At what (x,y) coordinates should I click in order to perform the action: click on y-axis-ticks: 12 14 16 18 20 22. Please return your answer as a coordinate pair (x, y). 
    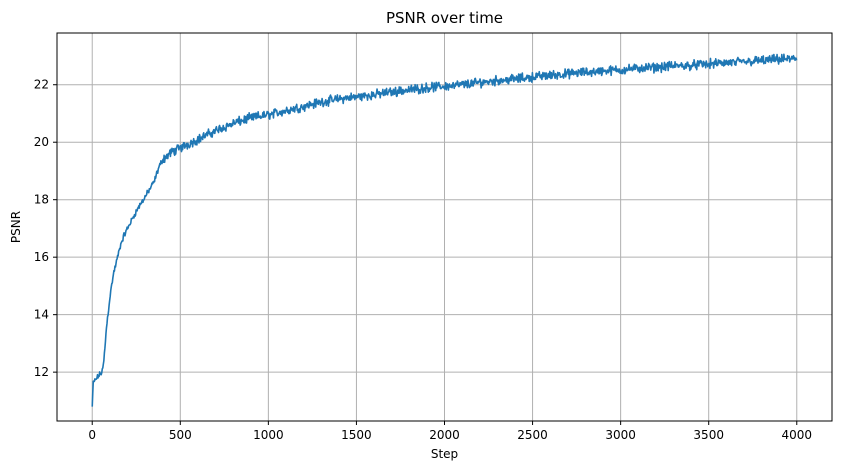
    Looking at the image, I should click on (45, 228).